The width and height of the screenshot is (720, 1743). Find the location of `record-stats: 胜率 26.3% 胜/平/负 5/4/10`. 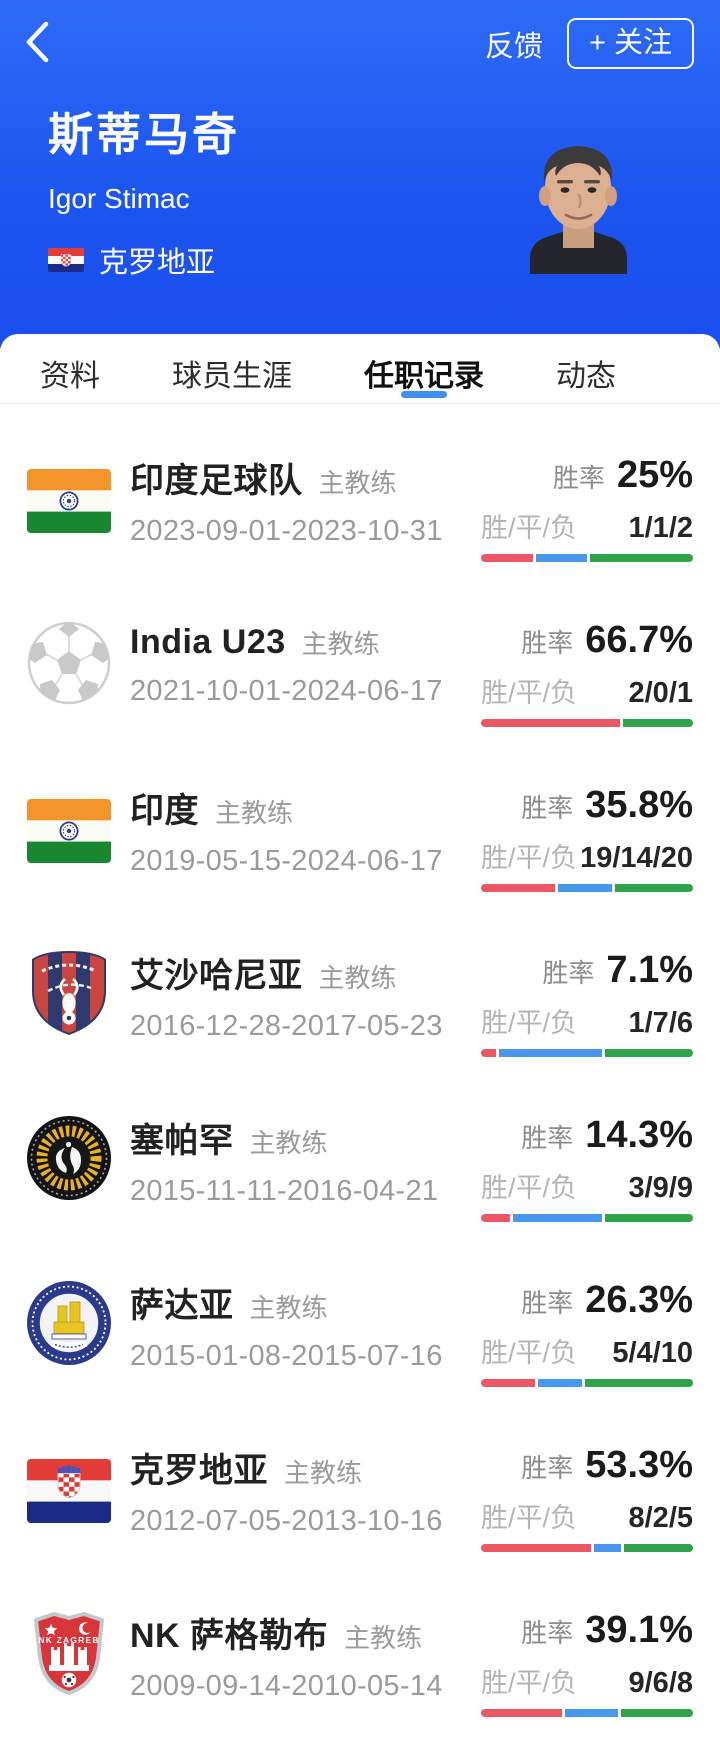

record-stats: 胜率 26.3% 胜/平/负 5/4/10 is located at coordinates (587, 1333).